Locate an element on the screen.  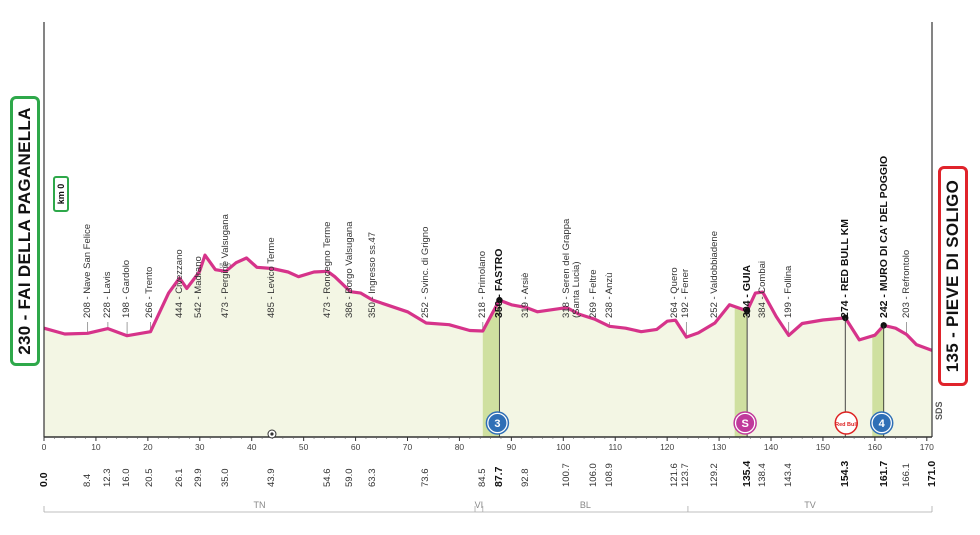
x-tick-label-60: 60 is located at coordinates (356, 447).